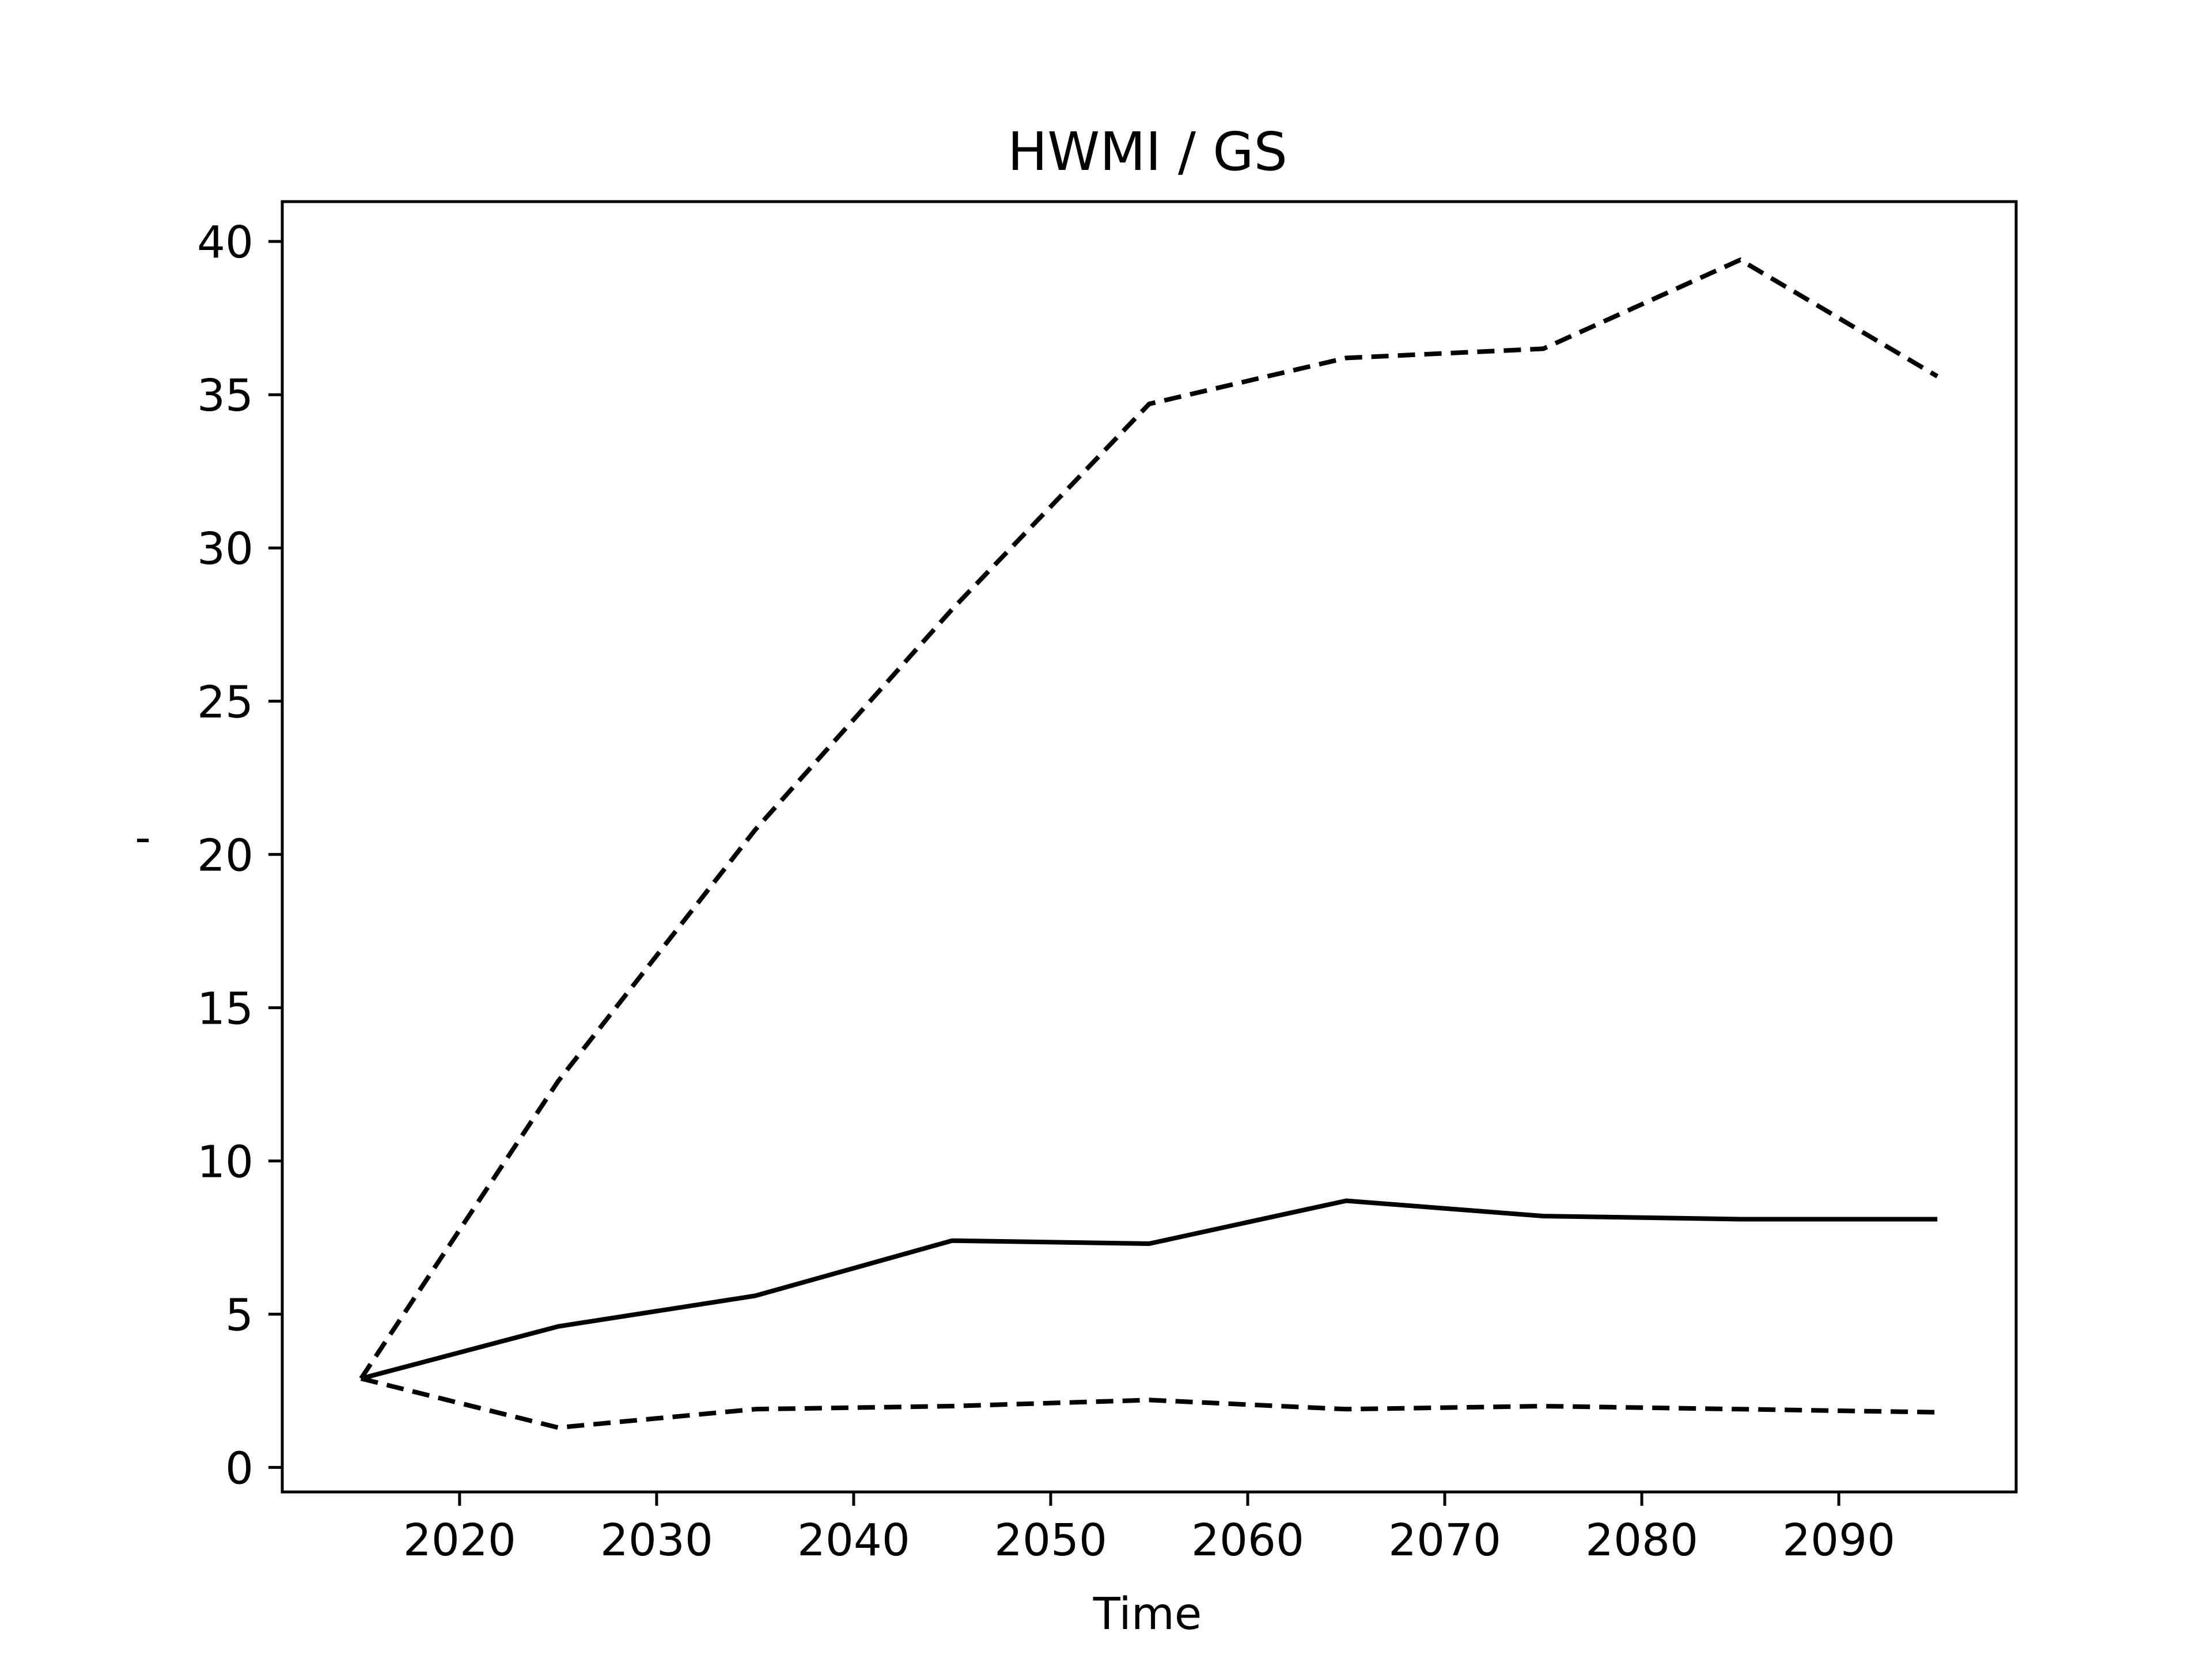 The image size is (2212, 1659). Describe the element at coordinates (1147, 1614) in the screenshot. I see `x-axis-label: Time` at that location.